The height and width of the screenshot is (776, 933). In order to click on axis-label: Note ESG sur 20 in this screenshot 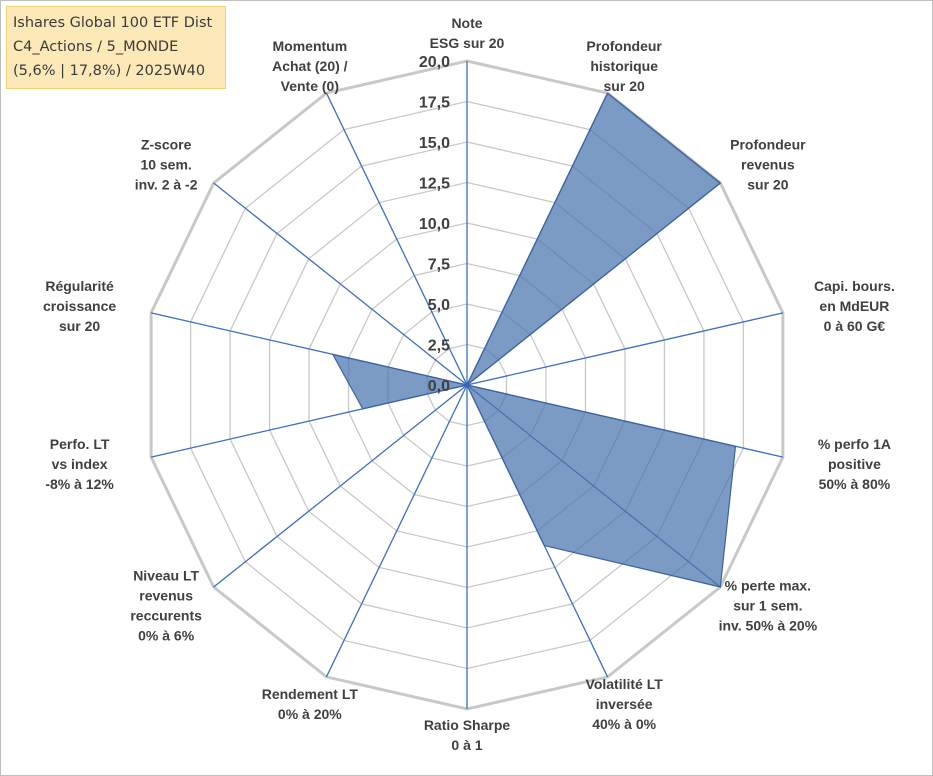, I will do `click(467, 33)`.